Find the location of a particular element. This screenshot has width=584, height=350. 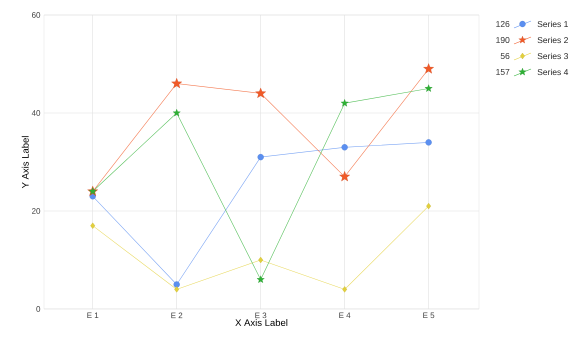

text: 56 is located at coordinates (505, 55).